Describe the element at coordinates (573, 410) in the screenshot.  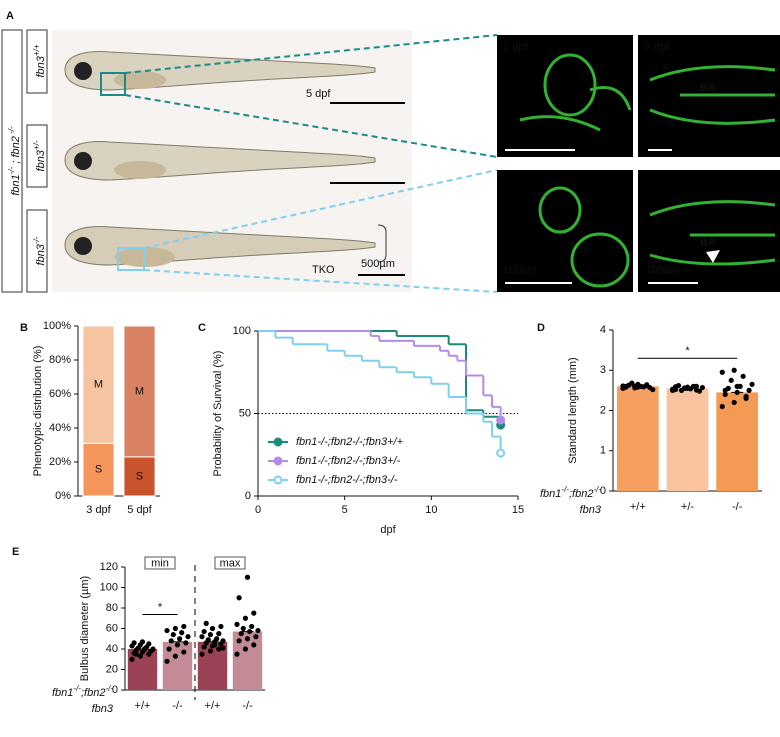
I see `y-axis-label: Standard length (mm)` at that location.